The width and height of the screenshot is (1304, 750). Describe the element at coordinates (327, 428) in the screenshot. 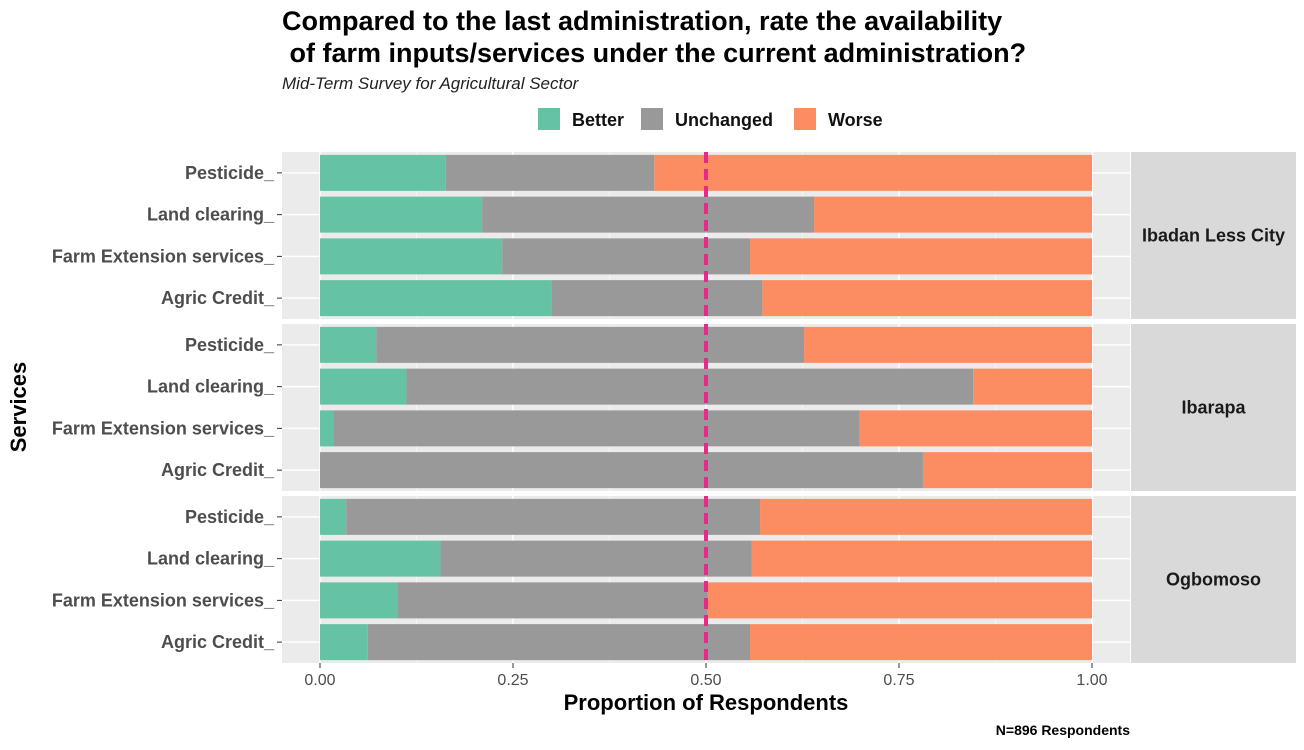

I see `bar-ibarapa-farm-extension-services-better` at that location.